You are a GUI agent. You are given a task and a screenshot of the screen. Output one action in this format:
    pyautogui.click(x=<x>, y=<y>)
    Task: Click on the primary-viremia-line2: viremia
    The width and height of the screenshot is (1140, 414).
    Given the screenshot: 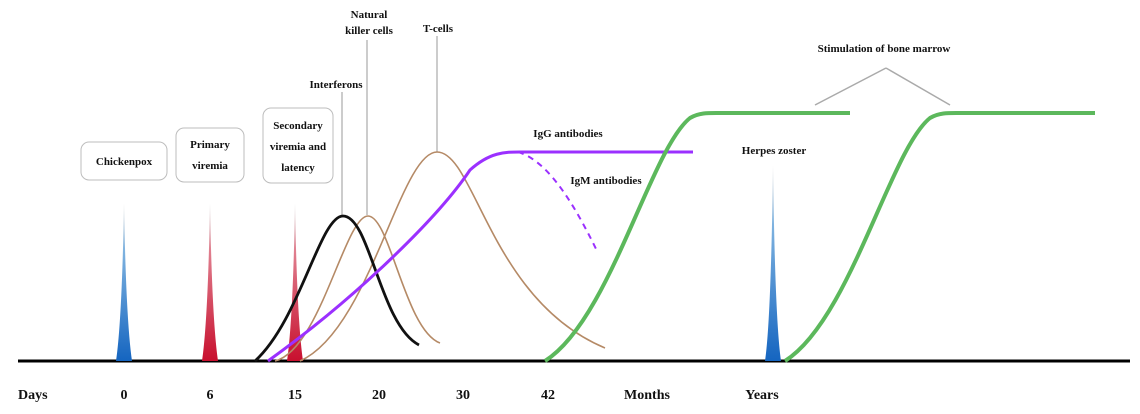 What is the action you would take?
    pyautogui.click(x=210, y=166)
    